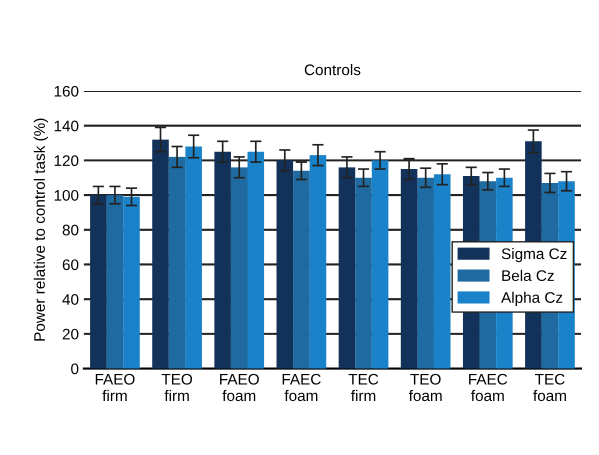  What do you see at coordinates (115, 387) in the screenshot?
I see `x-tick-label: FAEO firm` at bounding box center [115, 387].